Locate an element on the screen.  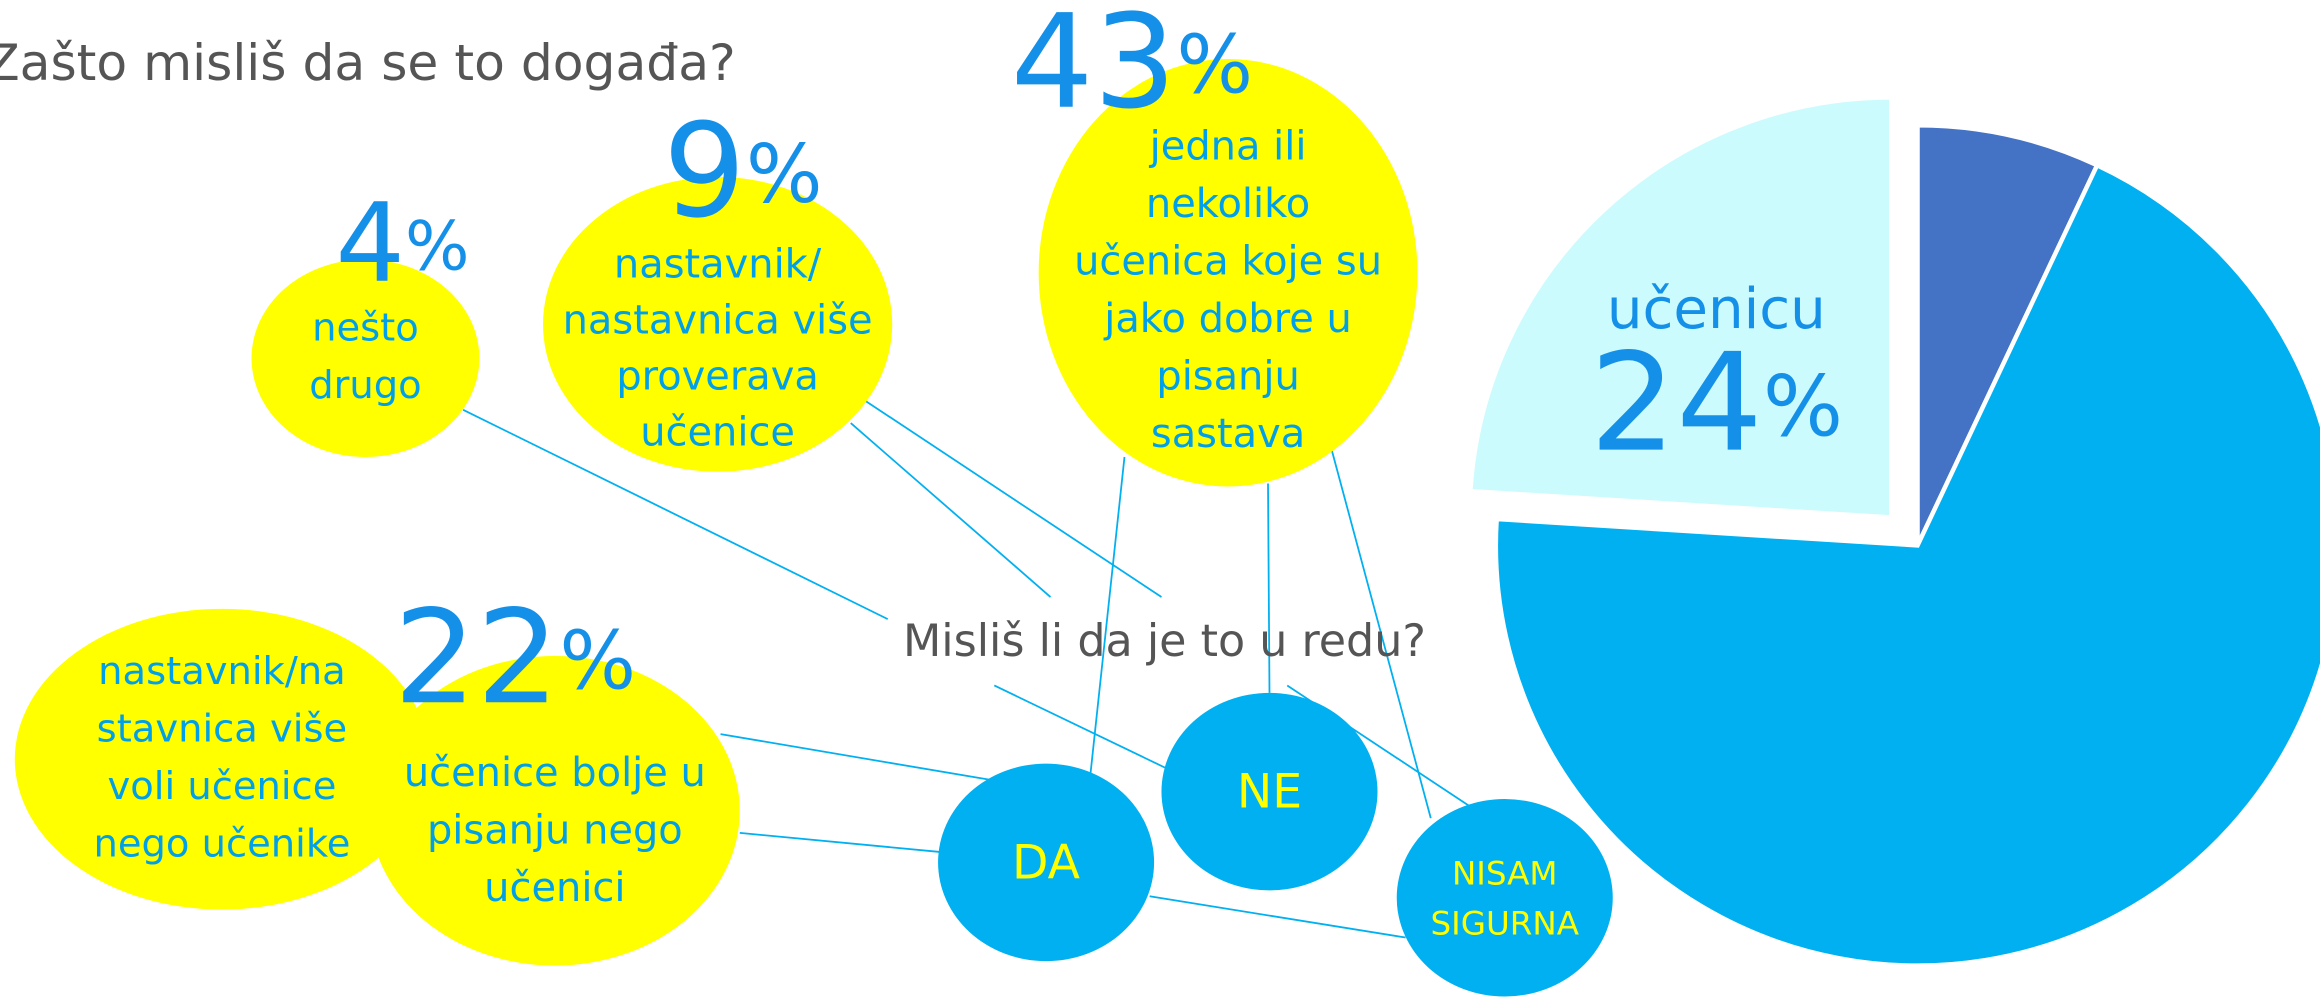
bubble-text: učenica koje su is located at coordinates (1228, 261).